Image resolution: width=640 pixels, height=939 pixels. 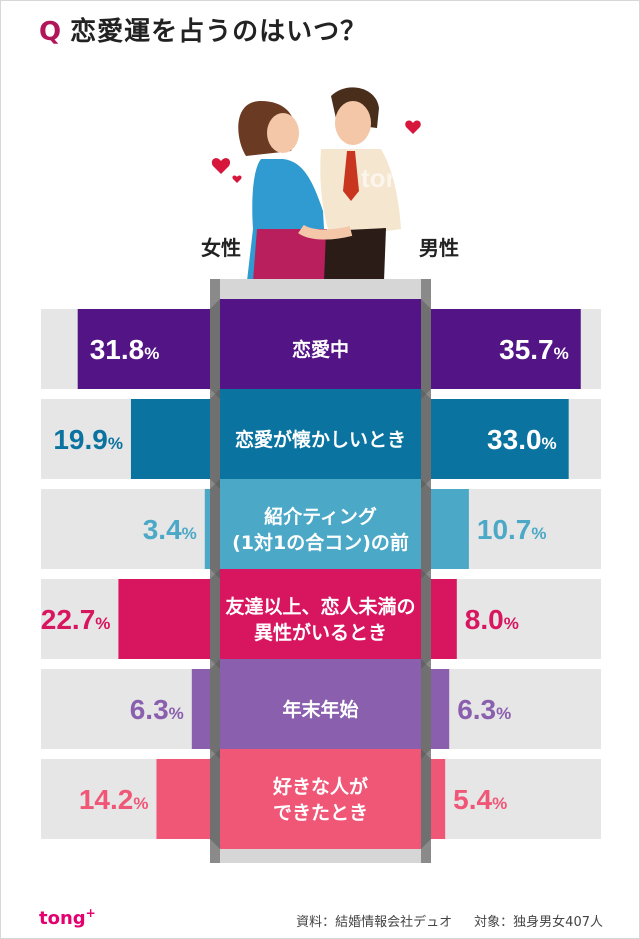 I want to click on category-label: 好きな人が, so click(x=320, y=786).